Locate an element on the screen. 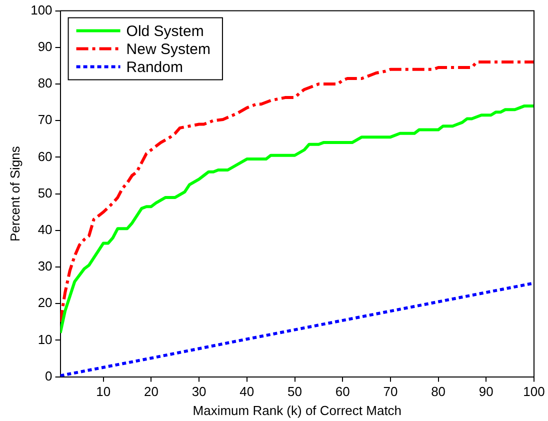  y-tick-label: 30 is located at coordinates (45, 266).